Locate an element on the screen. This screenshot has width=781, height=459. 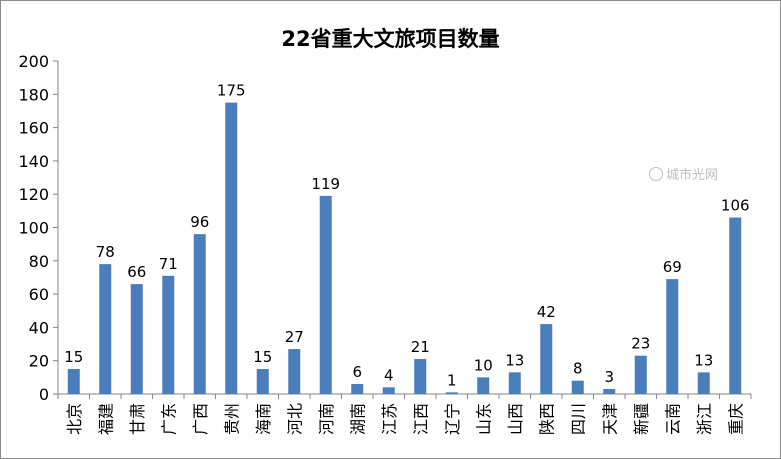
y-tick-label: 80 is located at coordinates (39, 261).